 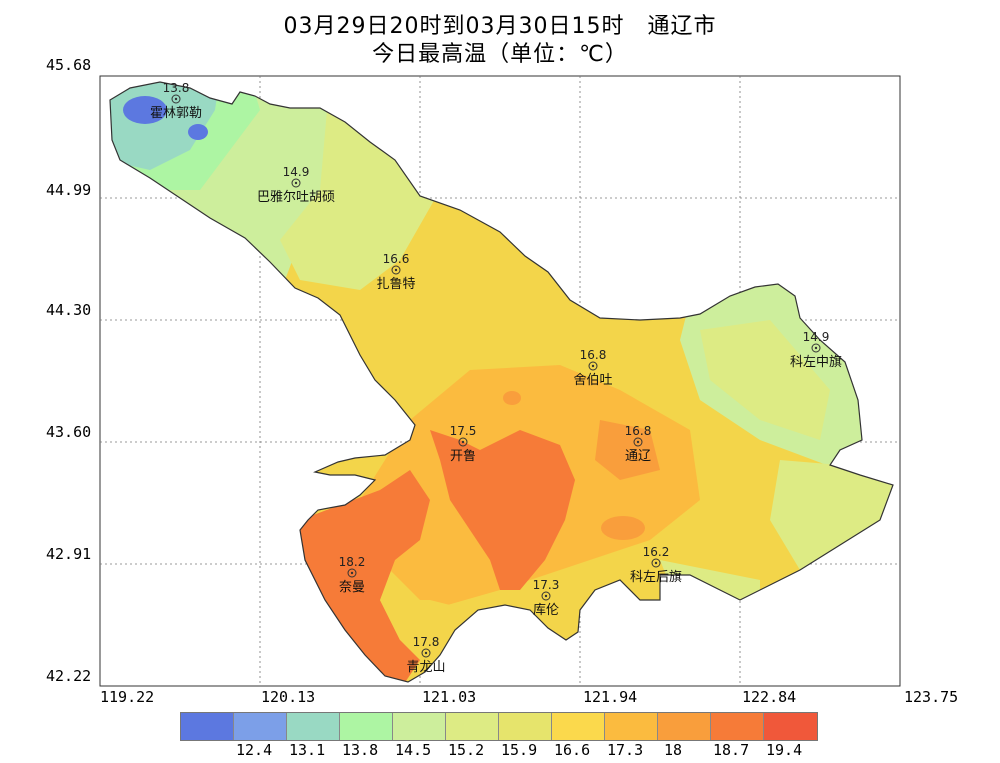 What do you see at coordinates (449, 697) in the screenshot?
I see `lon-tick-label: 121.03` at bounding box center [449, 697].